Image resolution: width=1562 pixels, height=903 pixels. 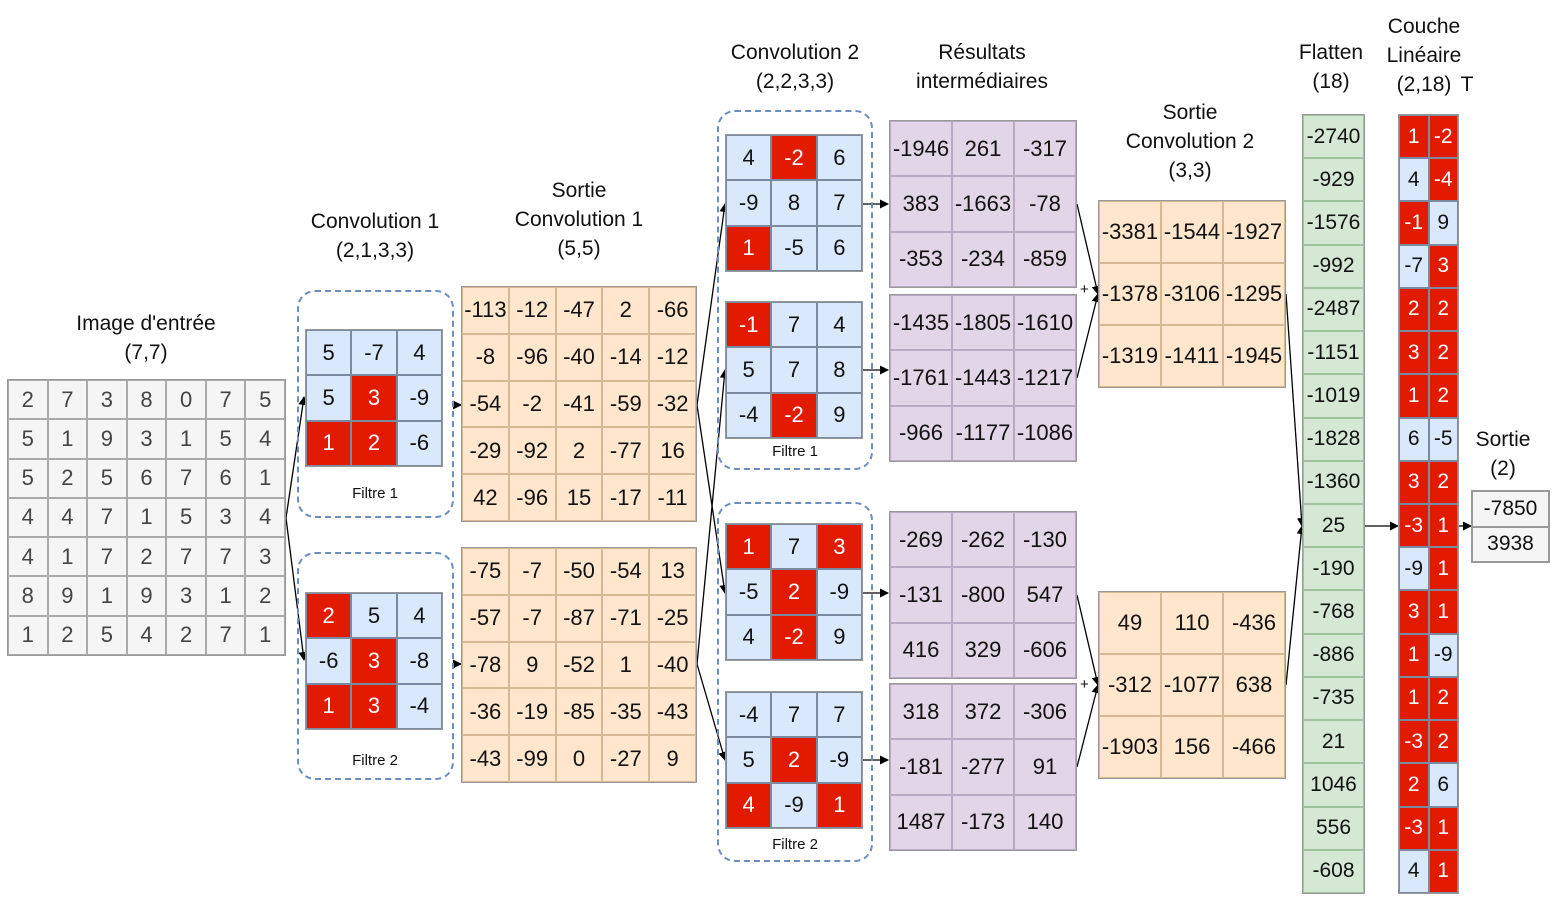 I want to click on conv2-filter2-kernel1-cell: -2, so click(x=794, y=637).